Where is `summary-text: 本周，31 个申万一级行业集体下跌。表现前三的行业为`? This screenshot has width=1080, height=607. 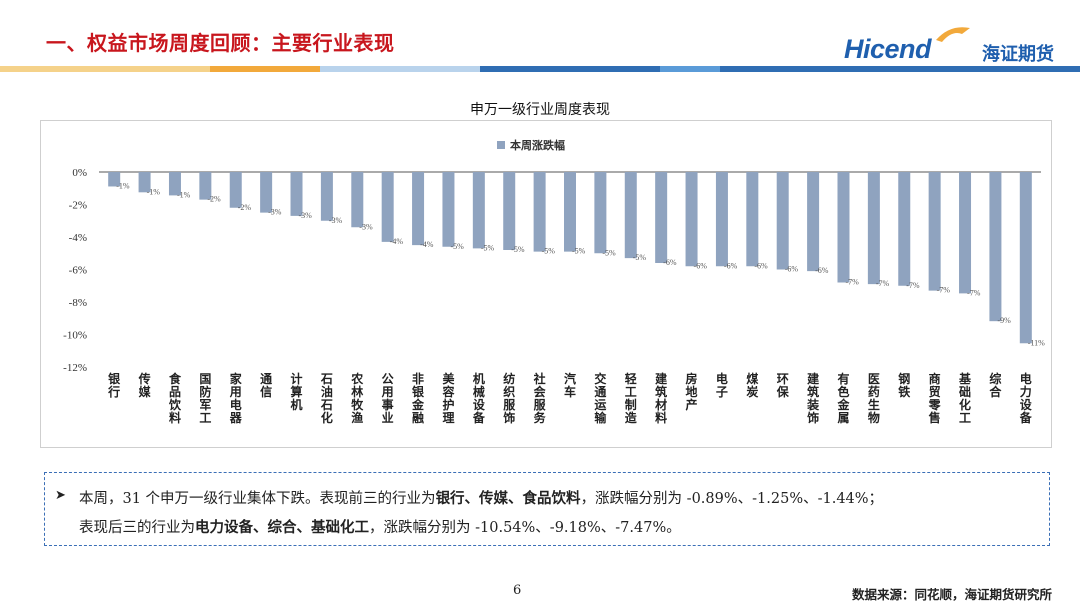
summary-text: 本周，31 个申万一级行业集体下跌。表现前三的行业为 is located at coordinates (257, 499).